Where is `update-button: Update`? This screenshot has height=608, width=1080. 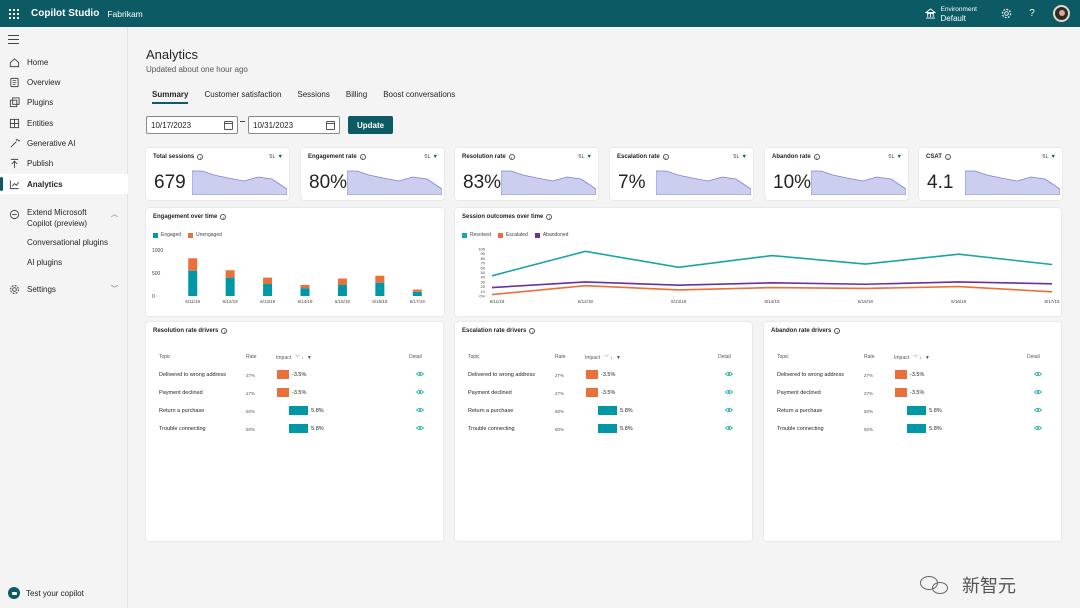
update-button: Update is located at coordinates (370, 125).